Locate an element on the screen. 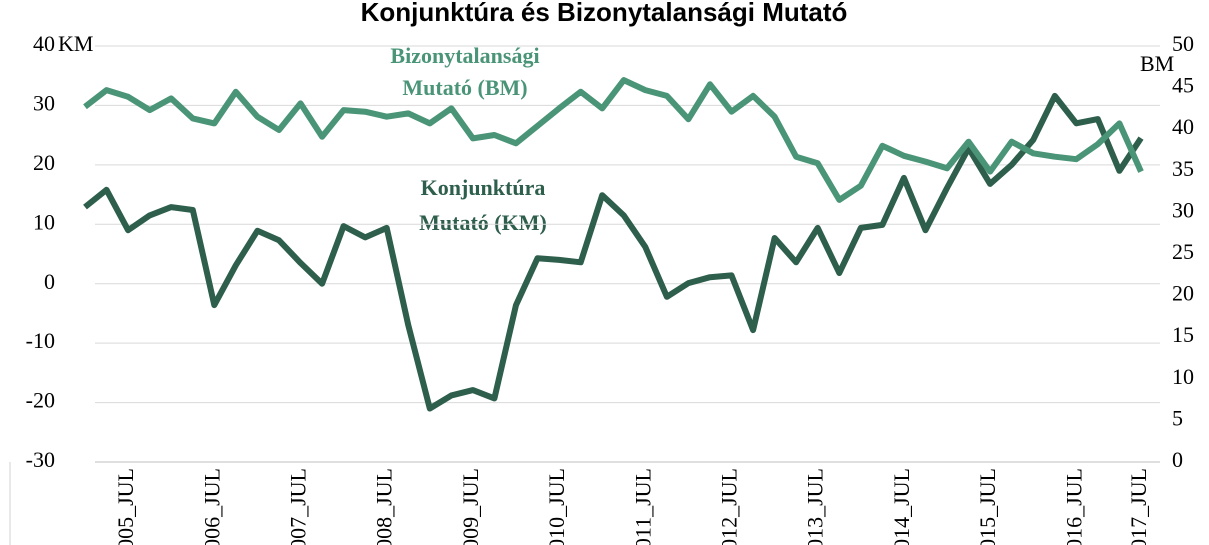 The image size is (1209, 545). y-tick-label: -10 is located at coordinates (40, 340).